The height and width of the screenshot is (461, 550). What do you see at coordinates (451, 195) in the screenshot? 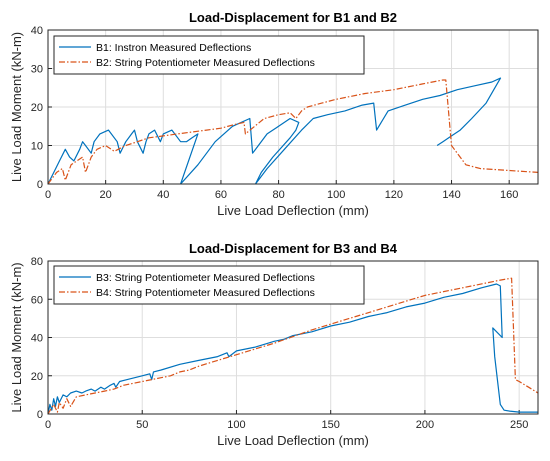
I see `chart1-xtick-label-7: 140` at bounding box center [451, 195].